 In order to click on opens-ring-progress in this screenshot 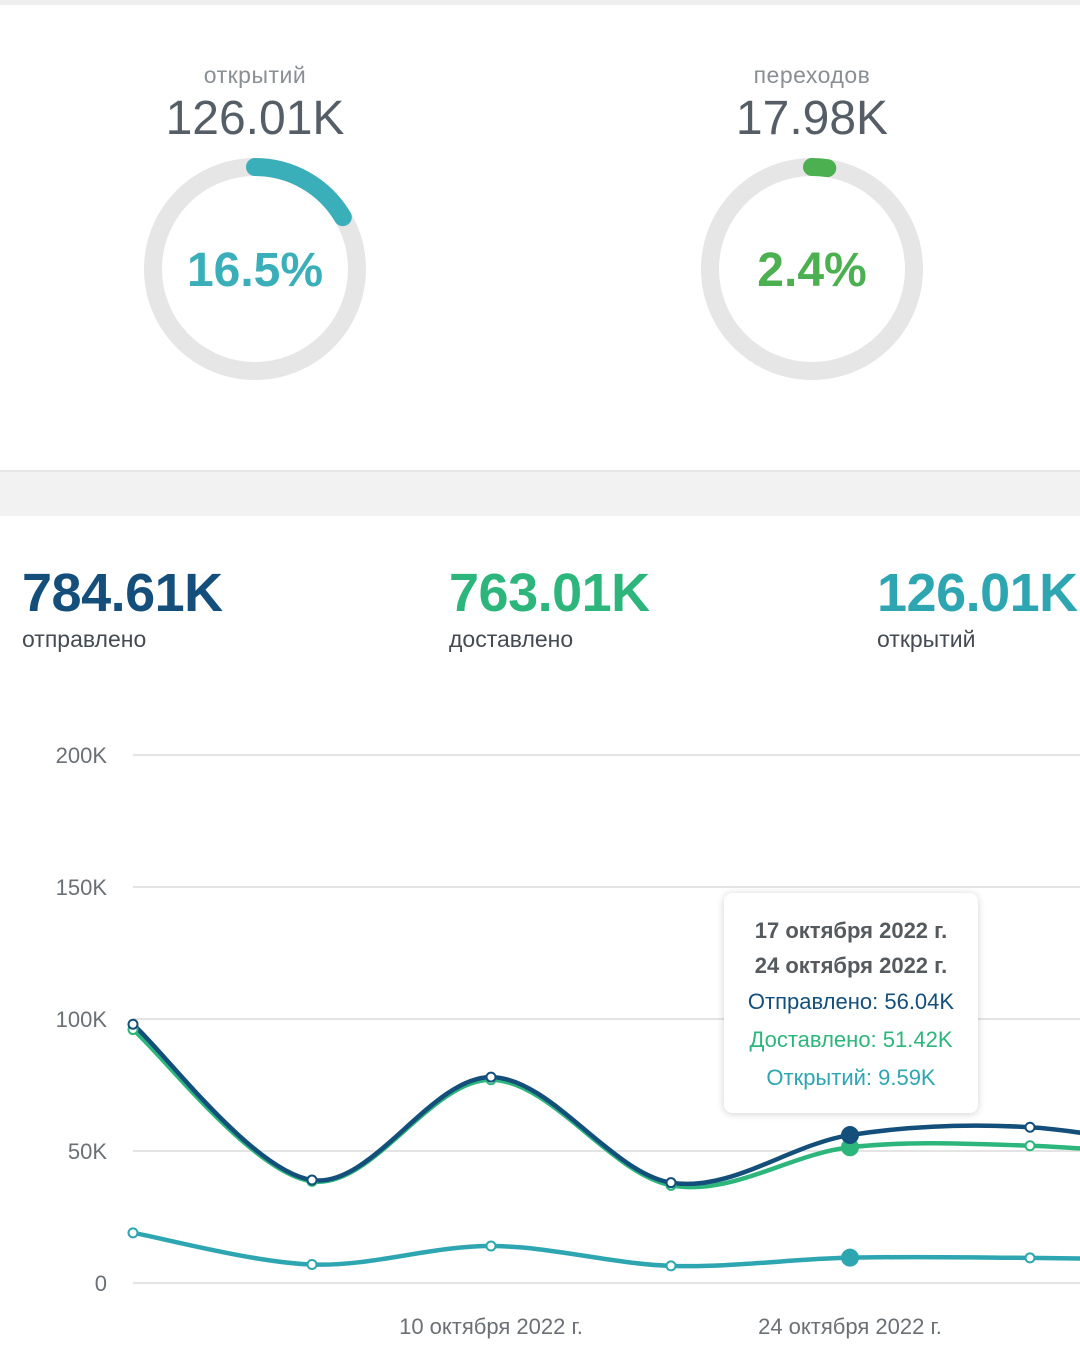, I will do `click(255, 269)`.